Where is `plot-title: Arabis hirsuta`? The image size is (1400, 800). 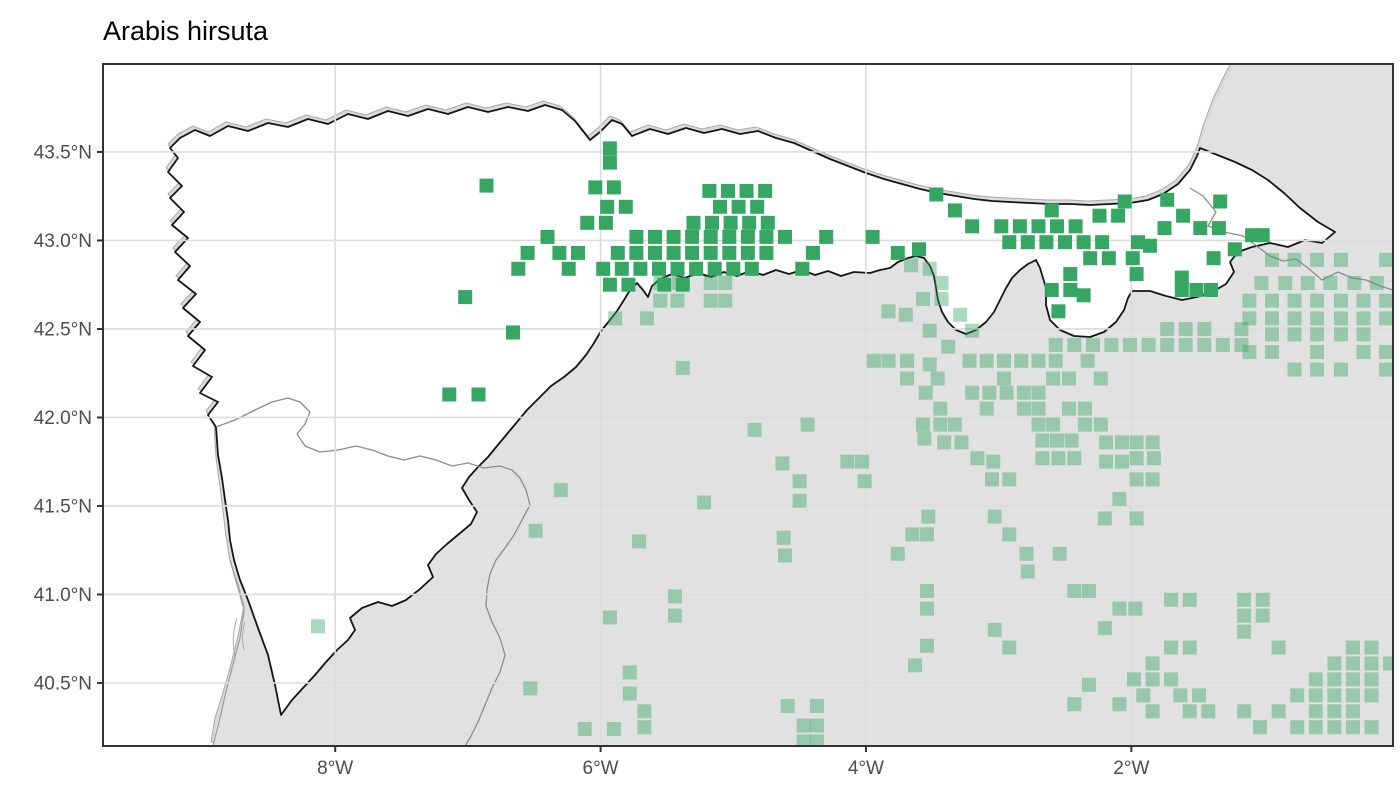 plot-title: Arabis hirsuta is located at coordinates (186, 31).